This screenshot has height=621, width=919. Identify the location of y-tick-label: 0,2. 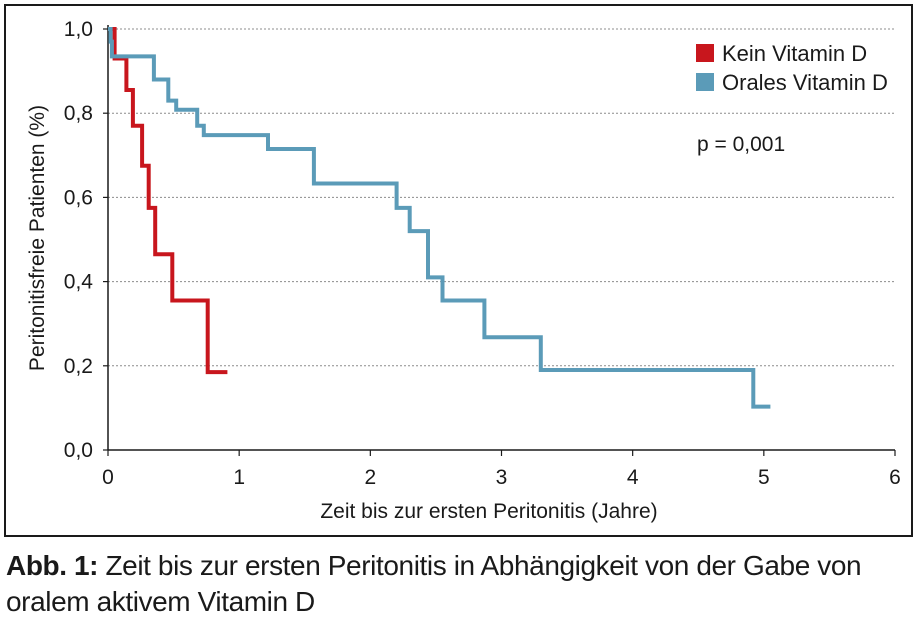
(78, 366).